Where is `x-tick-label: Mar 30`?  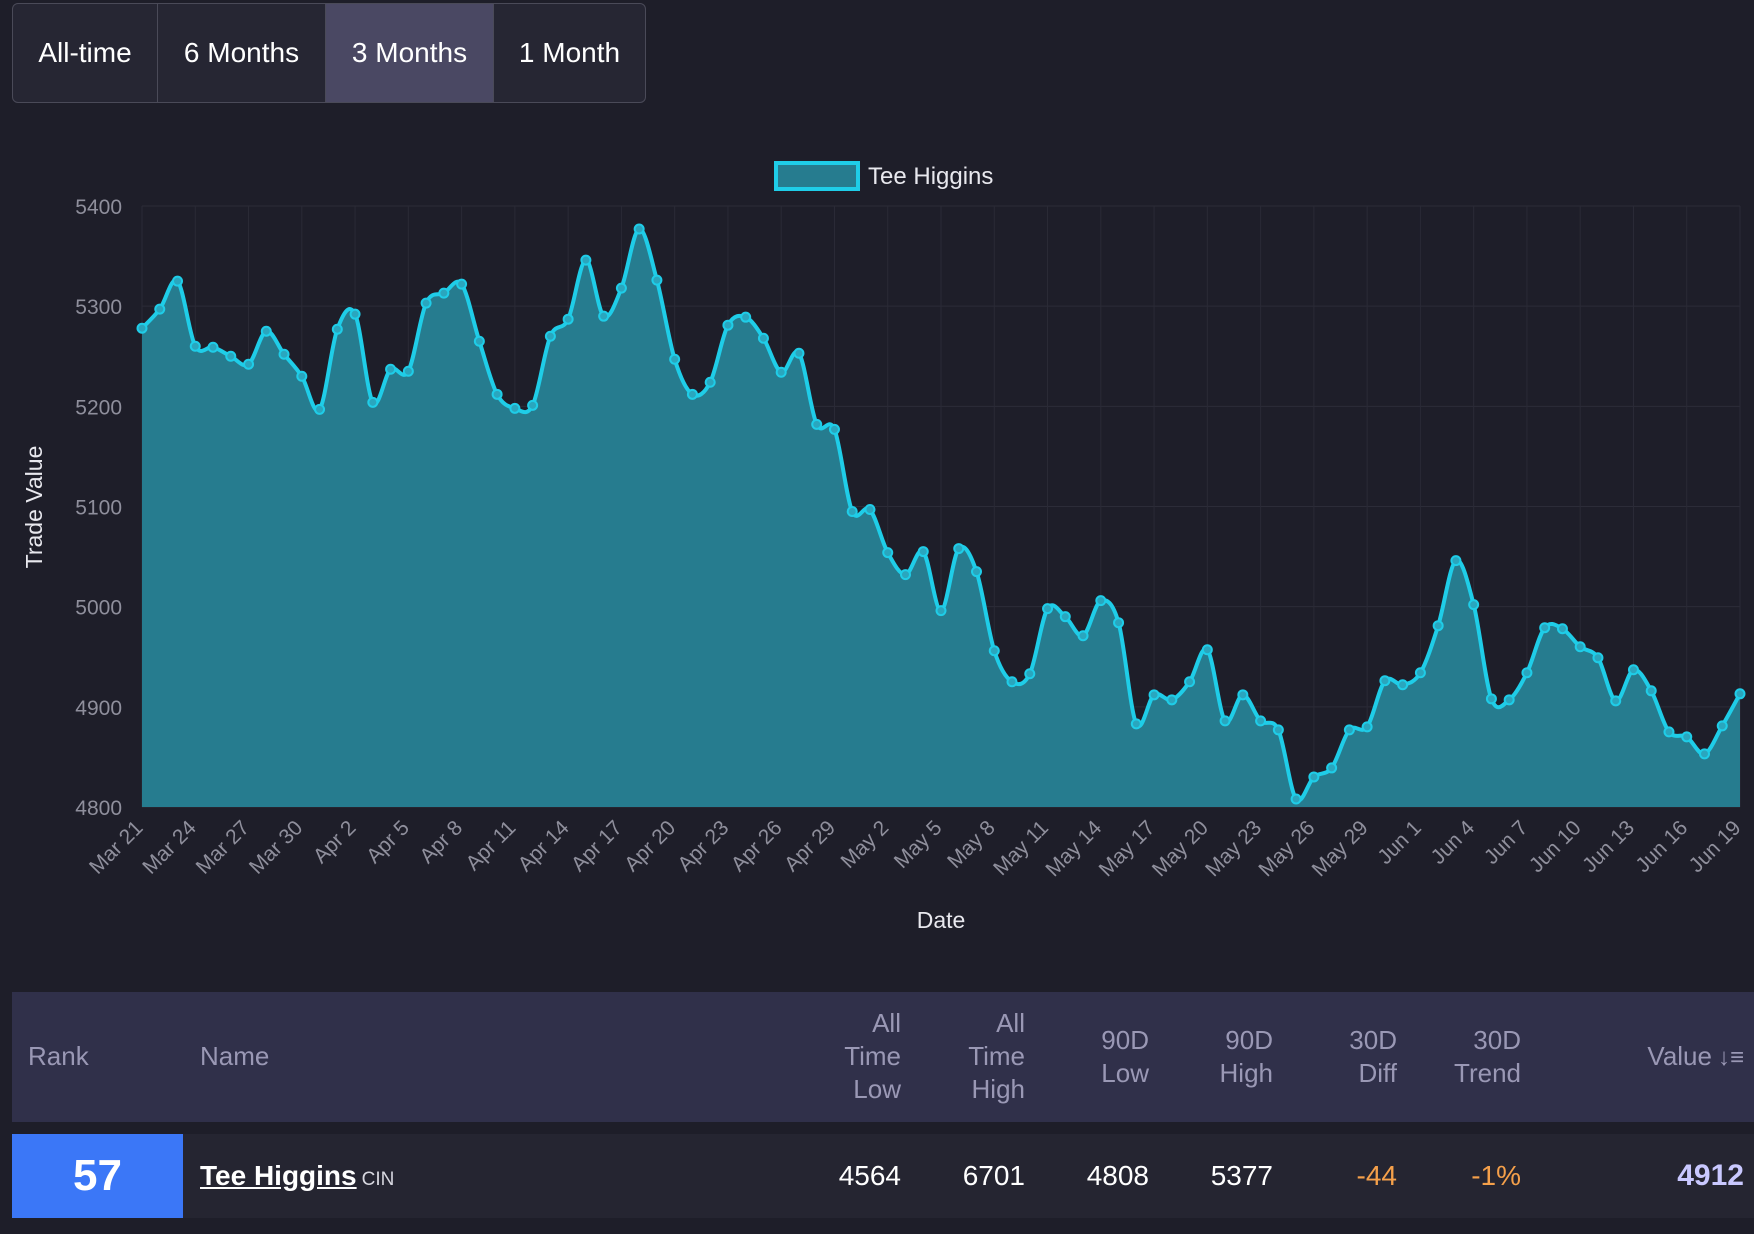 x-tick-label: Mar 30 is located at coordinates (276, 847).